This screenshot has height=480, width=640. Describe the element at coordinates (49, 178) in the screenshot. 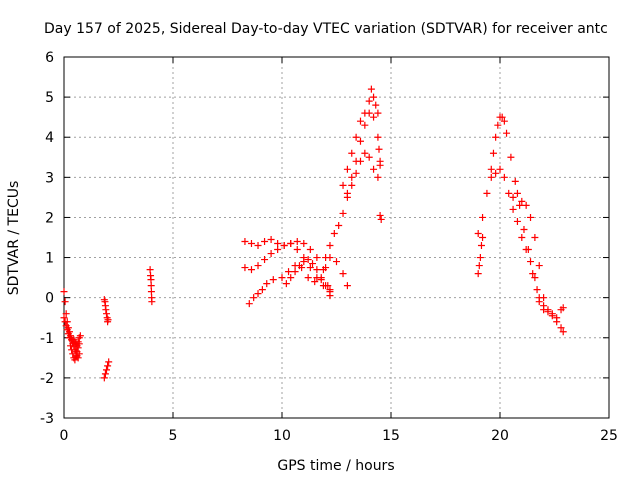

I see `y-tick-label: 3` at that location.